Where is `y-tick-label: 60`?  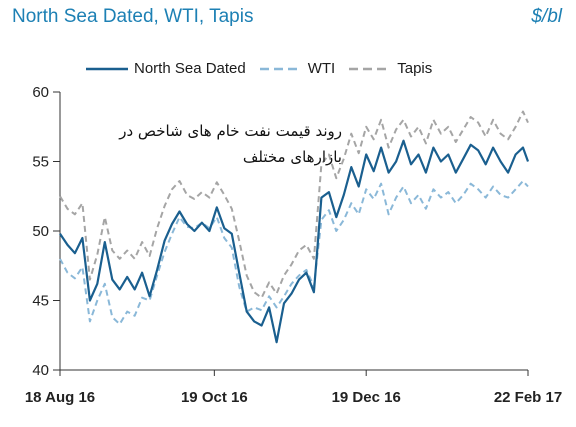 y-tick-label: 60 is located at coordinates (40, 92).